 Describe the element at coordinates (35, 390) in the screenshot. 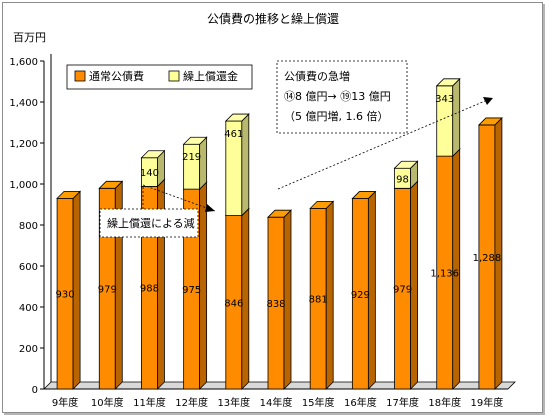

I see `y-tick-label: 0` at that location.